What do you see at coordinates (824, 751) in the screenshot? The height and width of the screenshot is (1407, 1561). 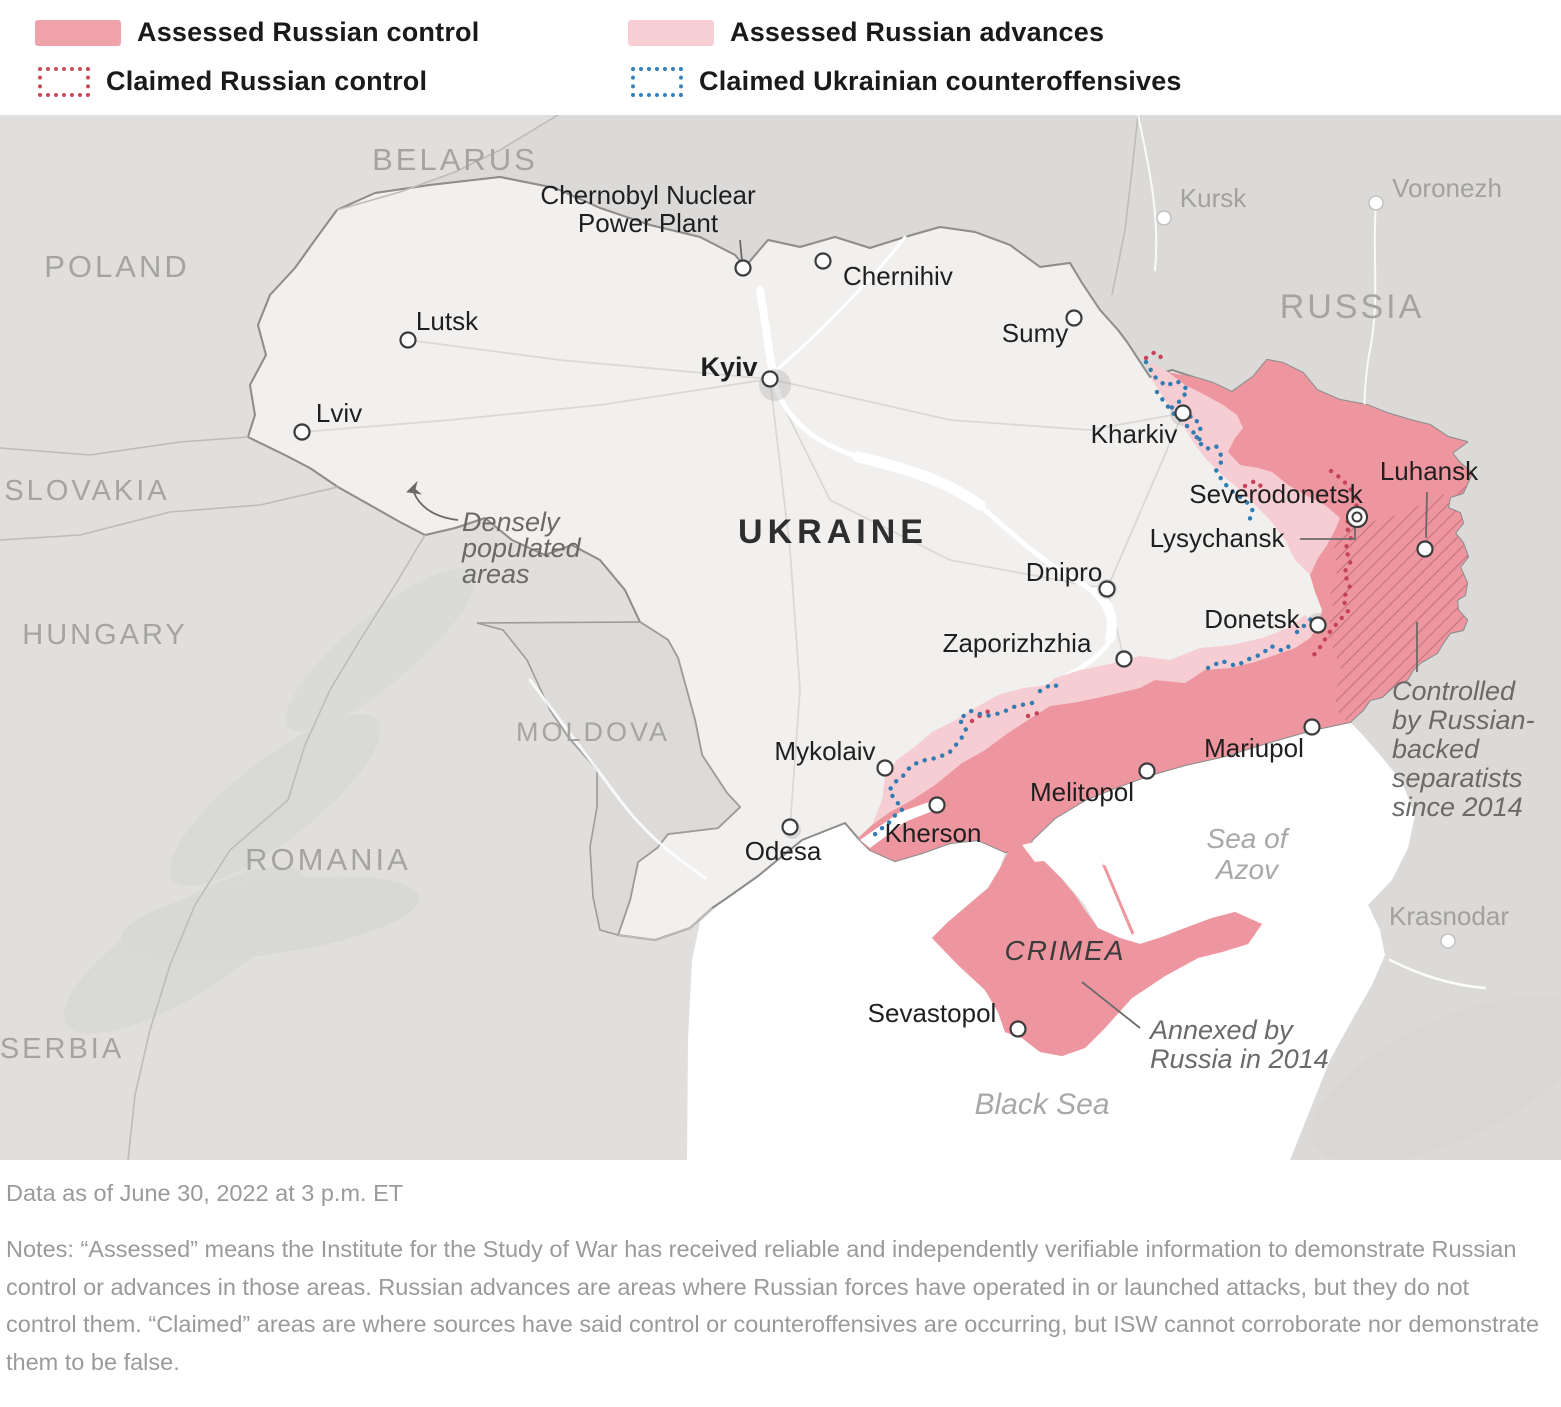 I see `city-label: Mykolaiv` at bounding box center [824, 751].